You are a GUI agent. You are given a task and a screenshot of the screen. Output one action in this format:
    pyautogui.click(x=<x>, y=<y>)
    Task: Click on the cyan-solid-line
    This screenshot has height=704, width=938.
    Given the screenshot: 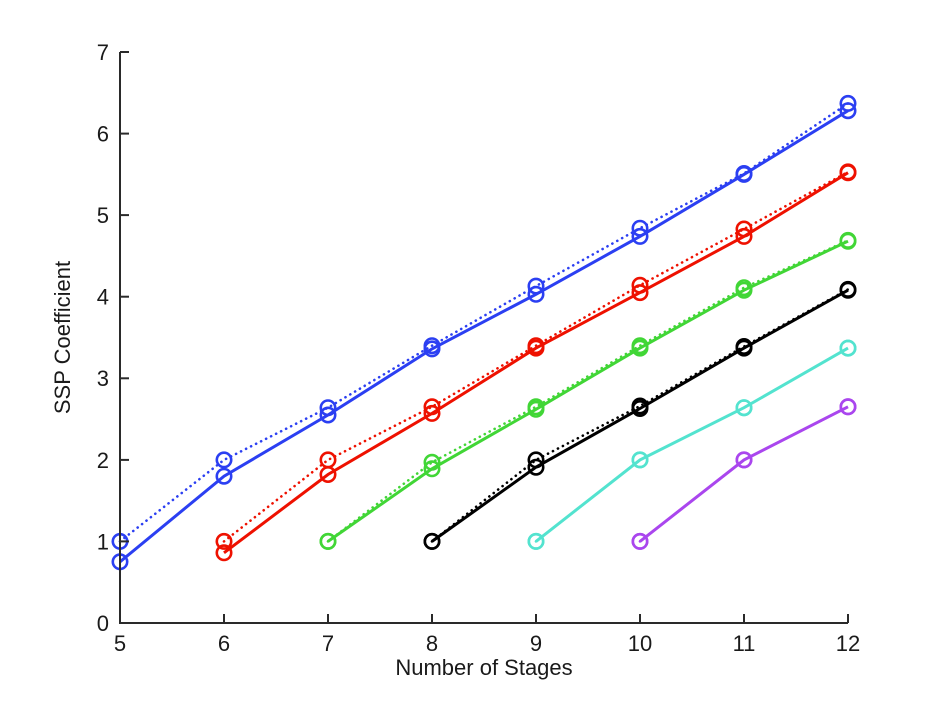 What is the action you would take?
    pyautogui.click(x=692, y=444)
    